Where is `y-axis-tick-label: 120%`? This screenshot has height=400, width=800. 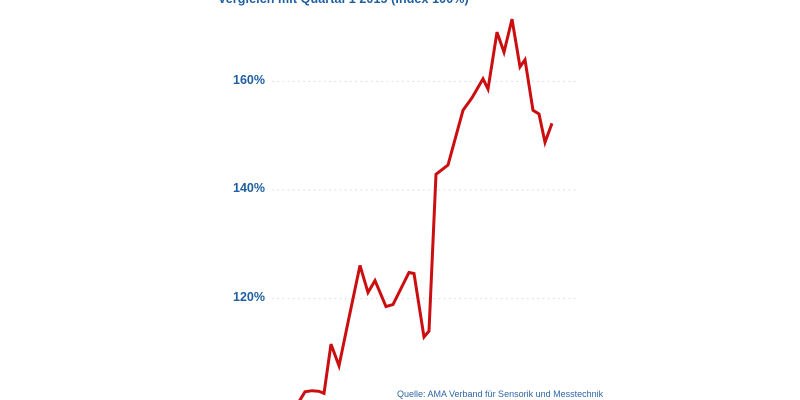 y-axis-tick-label: 120% is located at coordinates (249, 296).